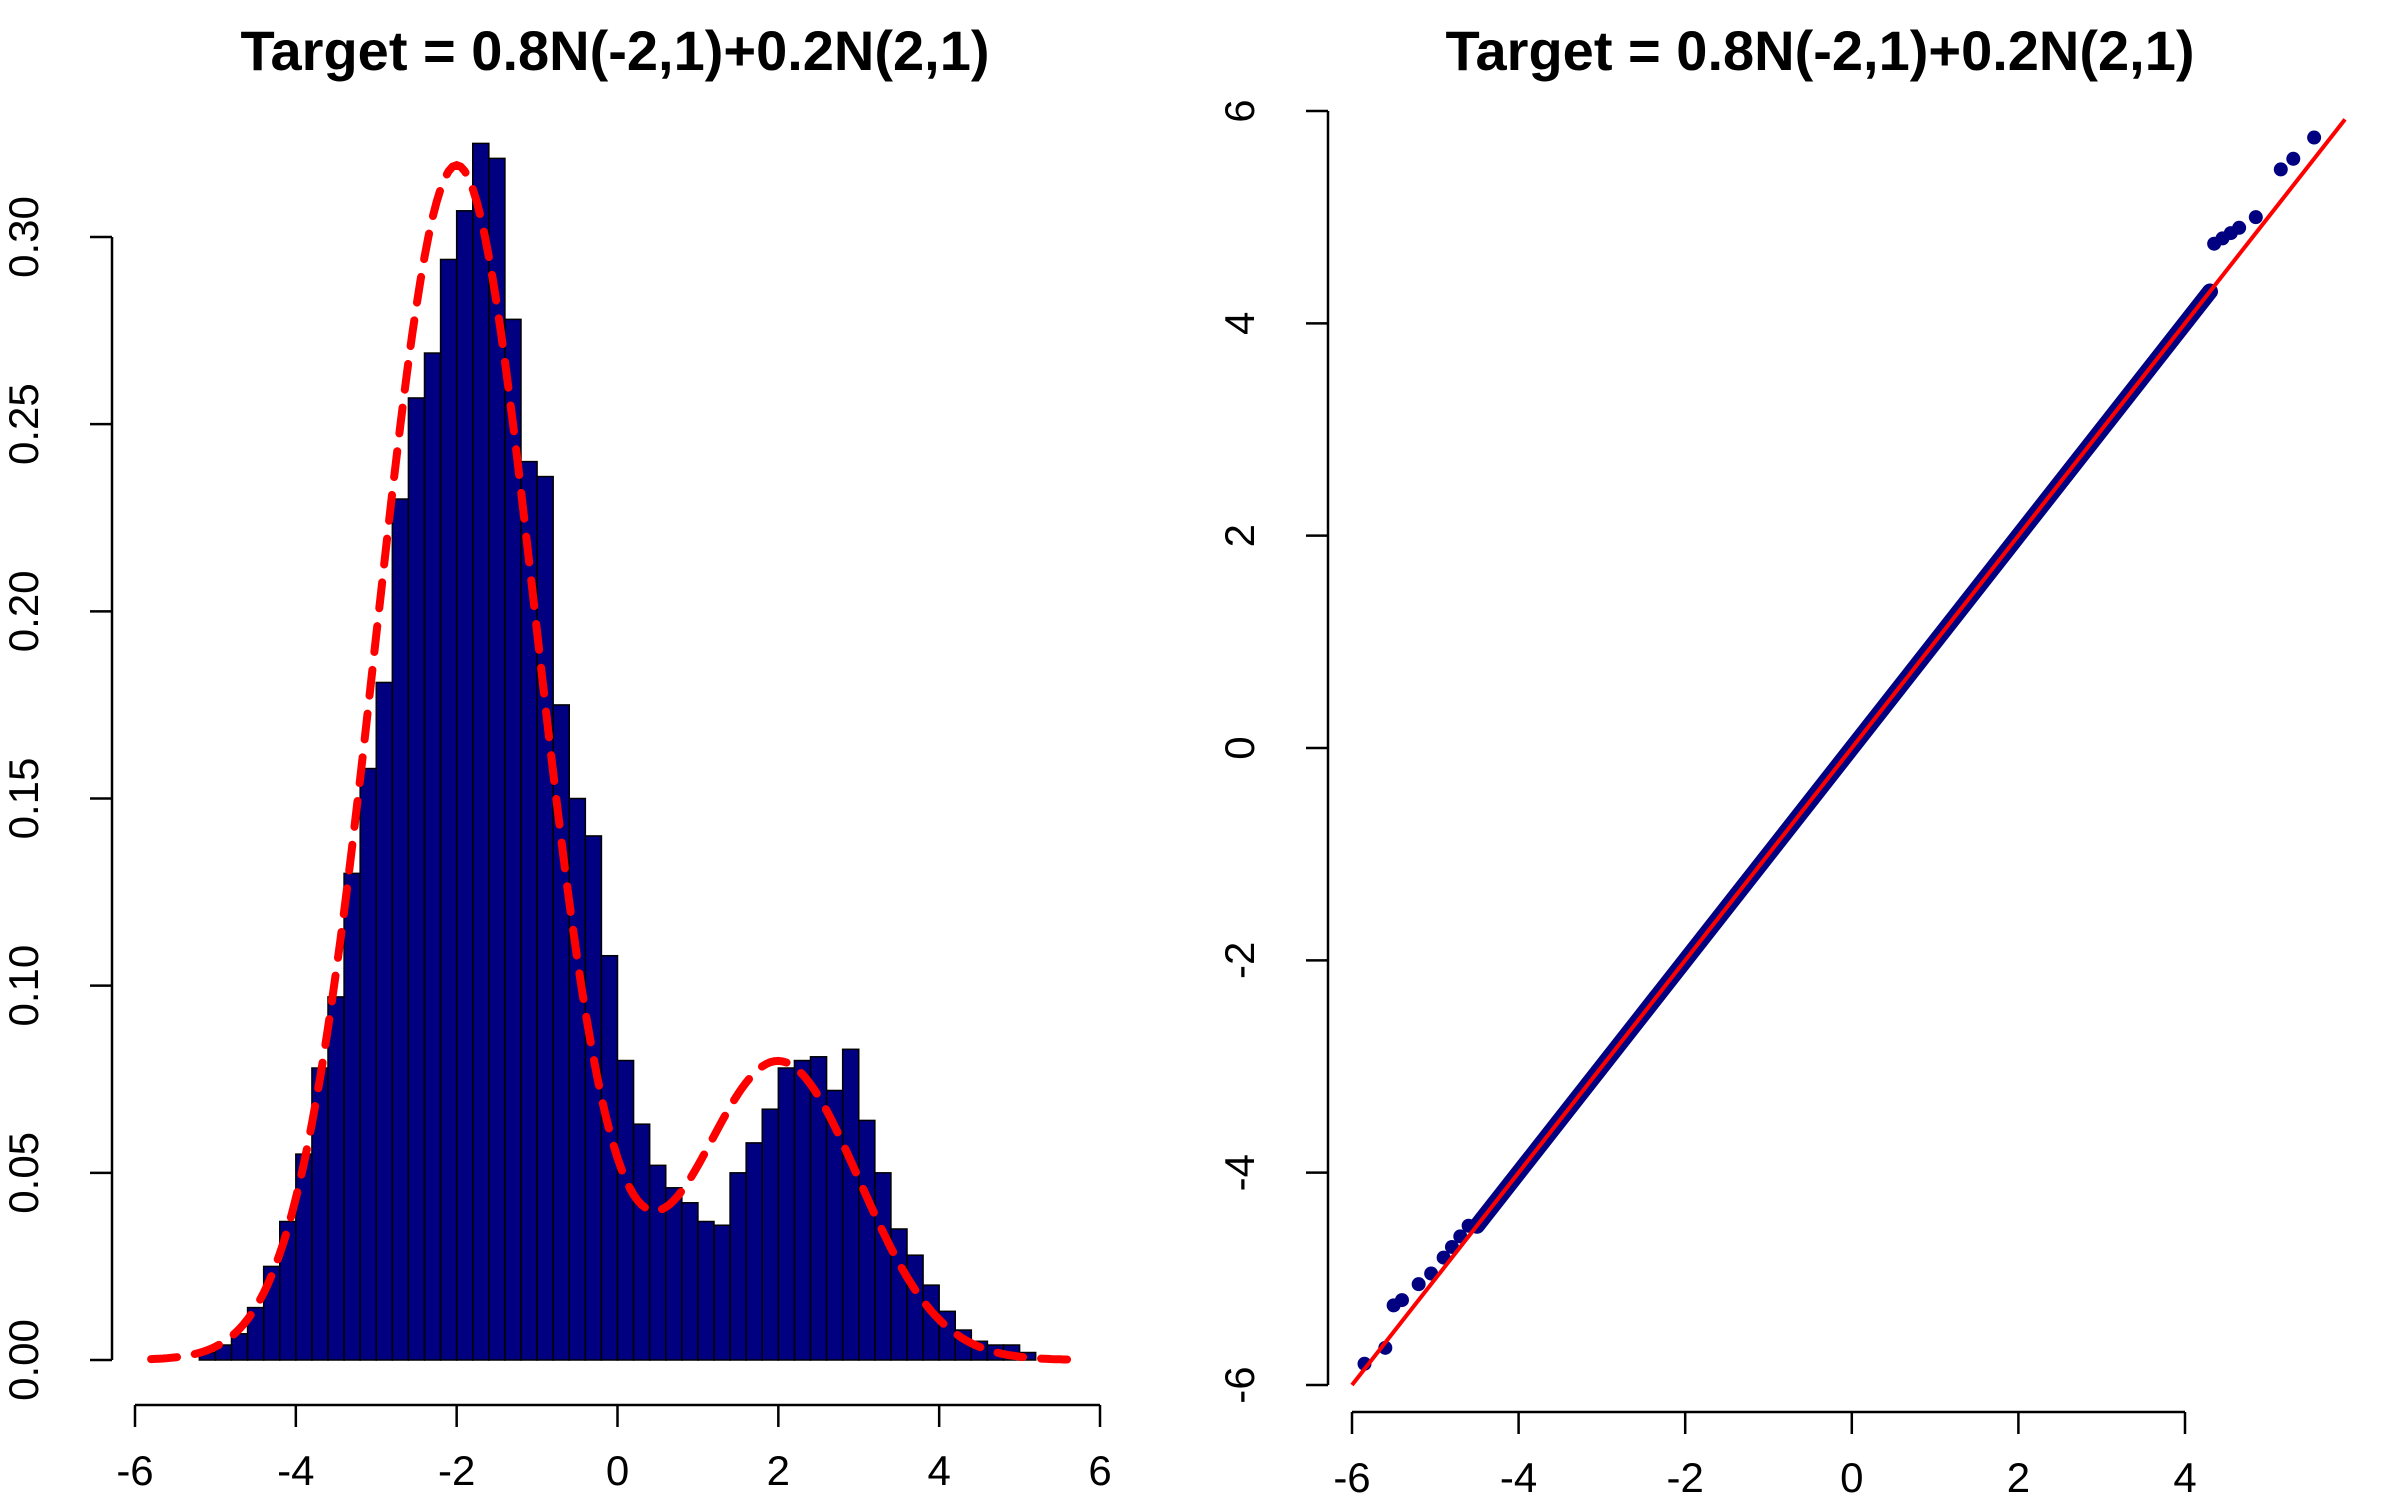  Describe the element at coordinates (1819, 50) in the screenshot. I see `qq-plot-title: Target = 0.8N(-2,1)+0.2N(2,1)` at that location.